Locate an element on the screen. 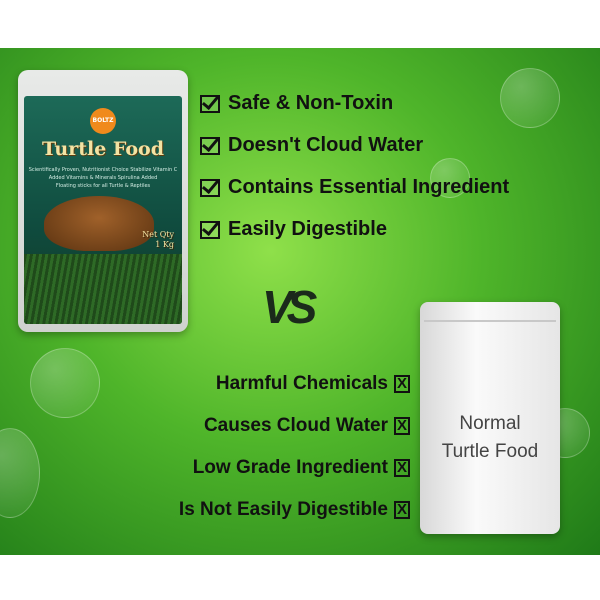 Image resolution: width=600 pixels, height=600 pixels. brand-logo: BOLTZ is located at coordinates (103, 121).